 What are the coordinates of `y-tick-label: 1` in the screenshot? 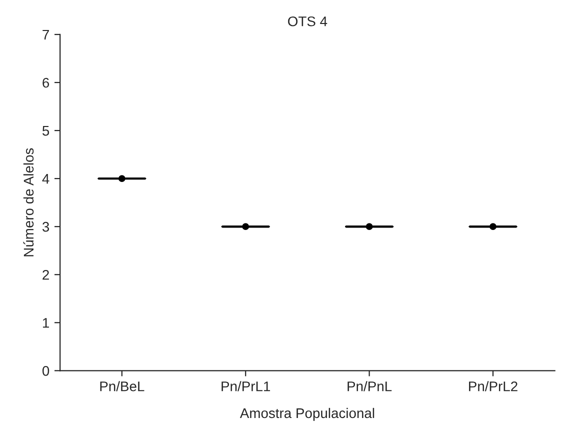 It's located at (45, 323).